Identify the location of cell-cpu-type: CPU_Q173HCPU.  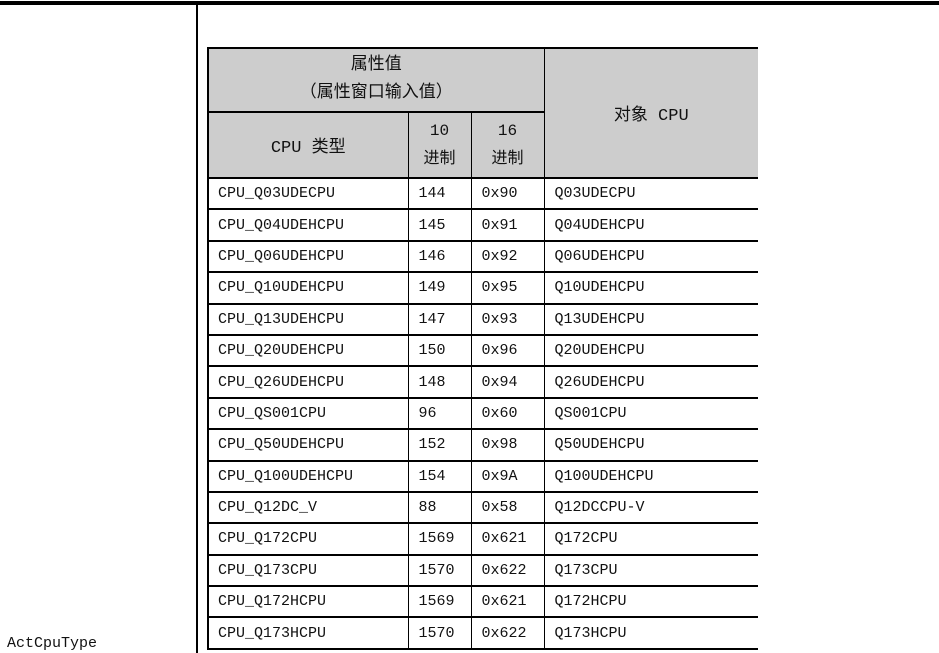
(308, 633).